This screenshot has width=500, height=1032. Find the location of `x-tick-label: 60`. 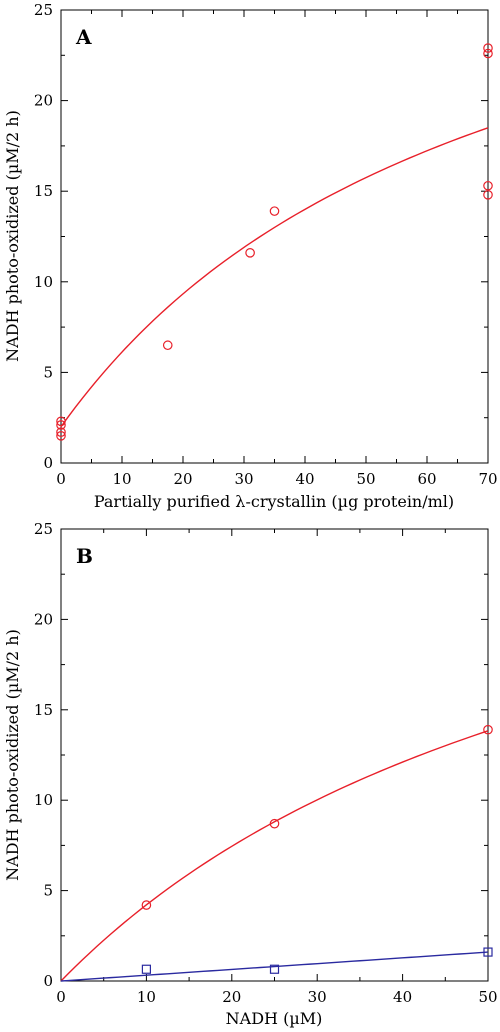

x-tick-label: 60 is located at coordinates (426, 479).